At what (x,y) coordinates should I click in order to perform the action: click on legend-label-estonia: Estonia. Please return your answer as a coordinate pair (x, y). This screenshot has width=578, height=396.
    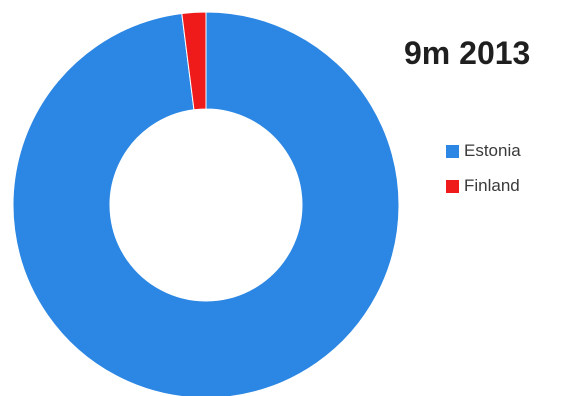
    Looking at the image, I should click on (492, 150).